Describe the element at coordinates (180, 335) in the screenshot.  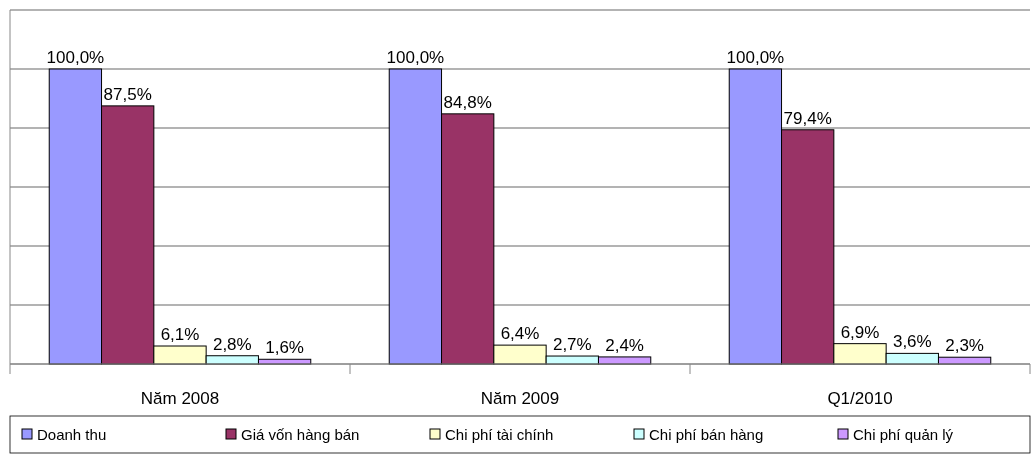
I see `data-label: 6,1%` at that location.